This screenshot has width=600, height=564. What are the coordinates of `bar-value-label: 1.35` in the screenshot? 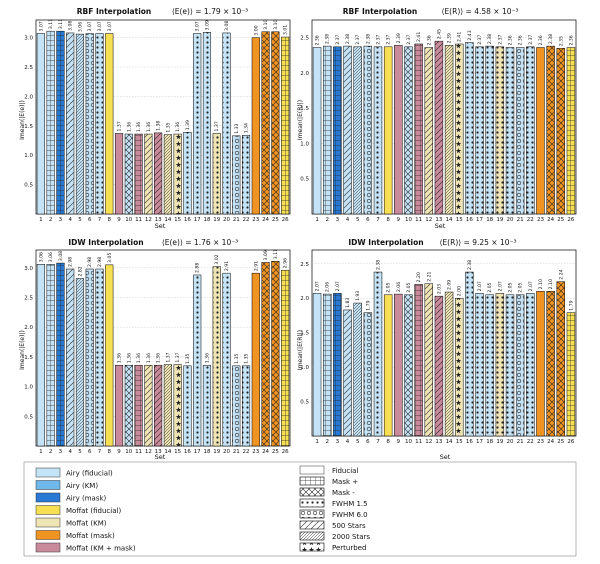 It's located at (247, 359).